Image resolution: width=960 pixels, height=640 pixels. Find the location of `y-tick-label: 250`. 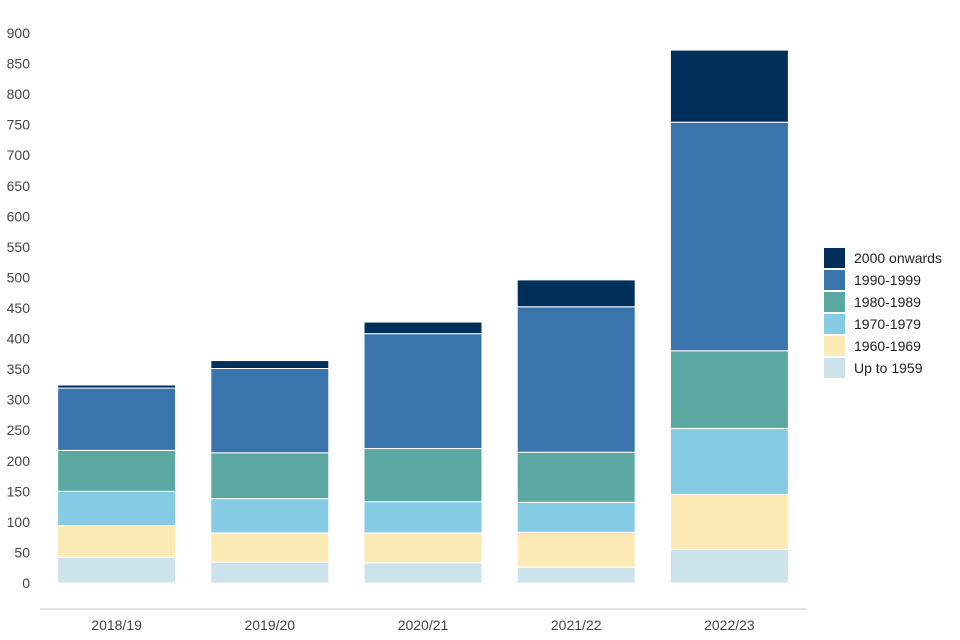

y-tick-label: 250 is located at coordinates (19, 430).